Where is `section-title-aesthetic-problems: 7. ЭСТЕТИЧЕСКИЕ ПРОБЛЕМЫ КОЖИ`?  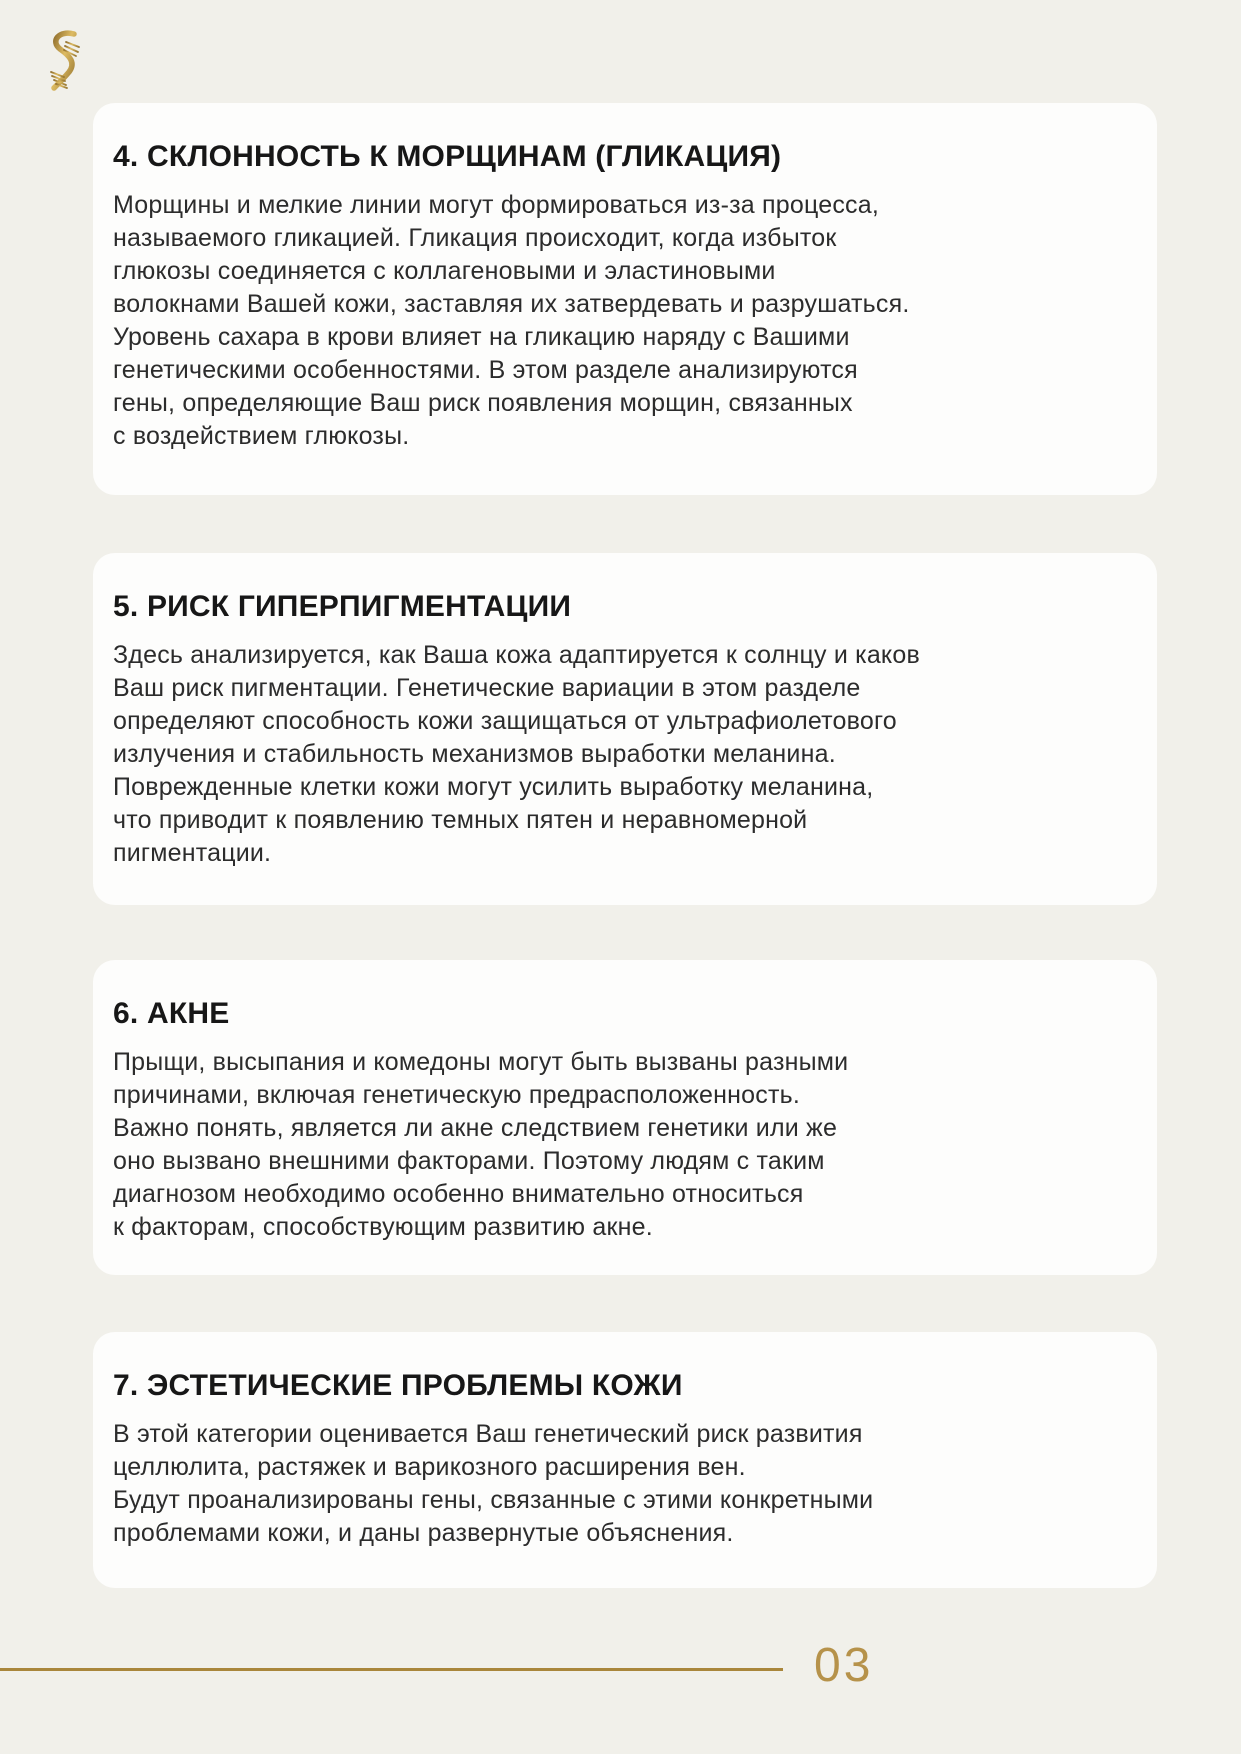 section-title-aesthetic-problems: 7. ЭСТЕТИЧЕСКИЕ ПРОБЛЕМЫ КОЖИ is located at coordinates (398, 1385).